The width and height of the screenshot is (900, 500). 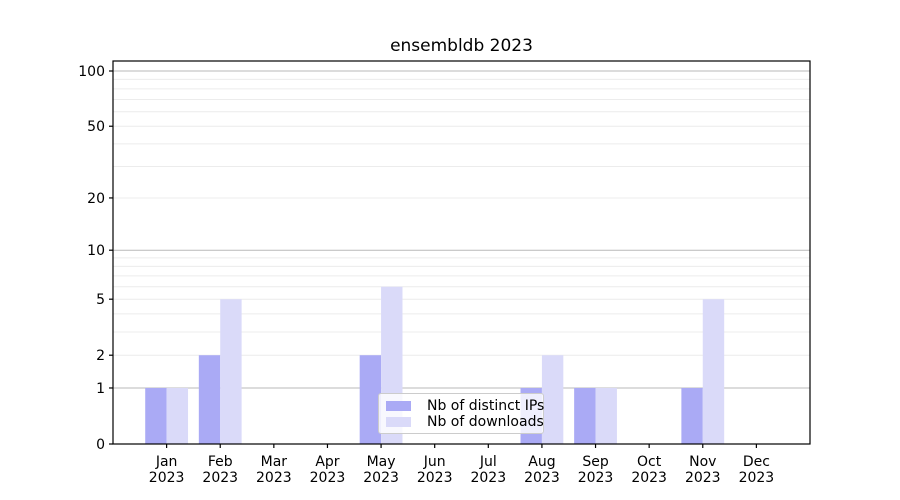 What do you see at coordinates (274, 462) in the screenshot?
I see `x-tick-label-month: Mar` at bounding box center [274, 462].